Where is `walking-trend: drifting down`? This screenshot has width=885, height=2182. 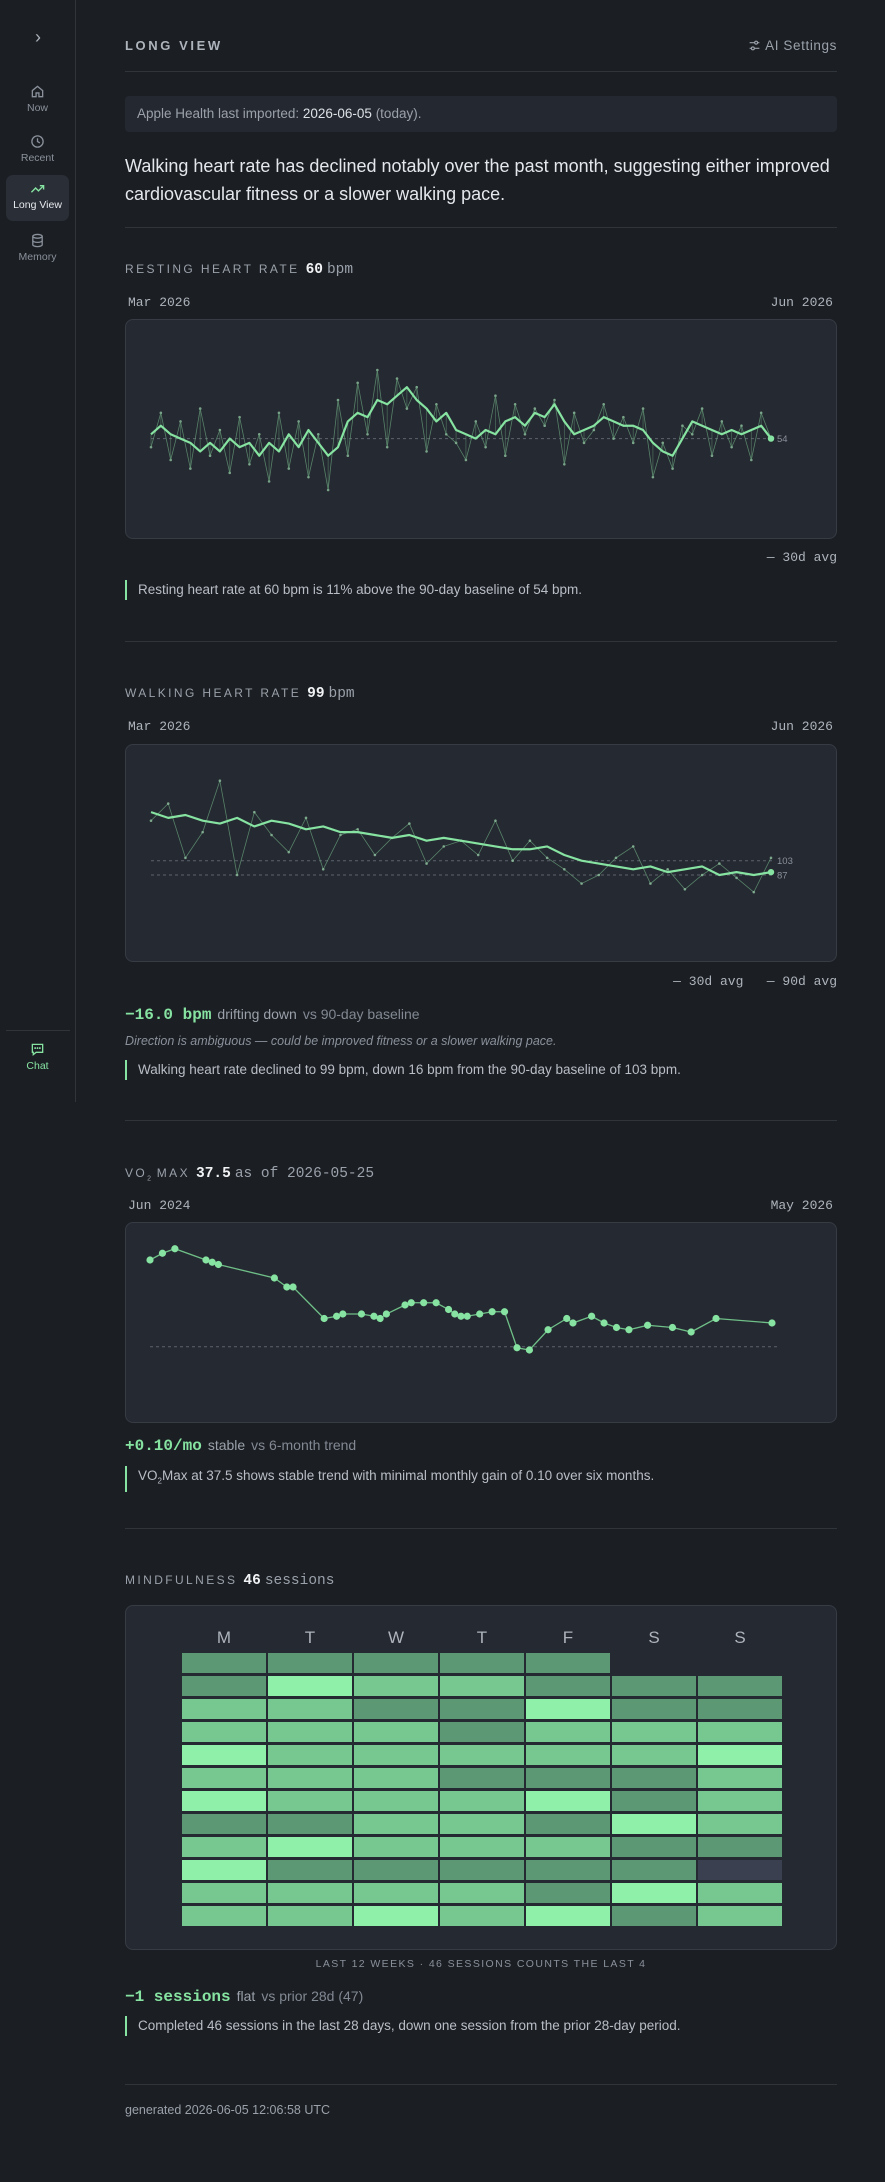
walking-trend: drifting down is located at coordinates (257, 1014).